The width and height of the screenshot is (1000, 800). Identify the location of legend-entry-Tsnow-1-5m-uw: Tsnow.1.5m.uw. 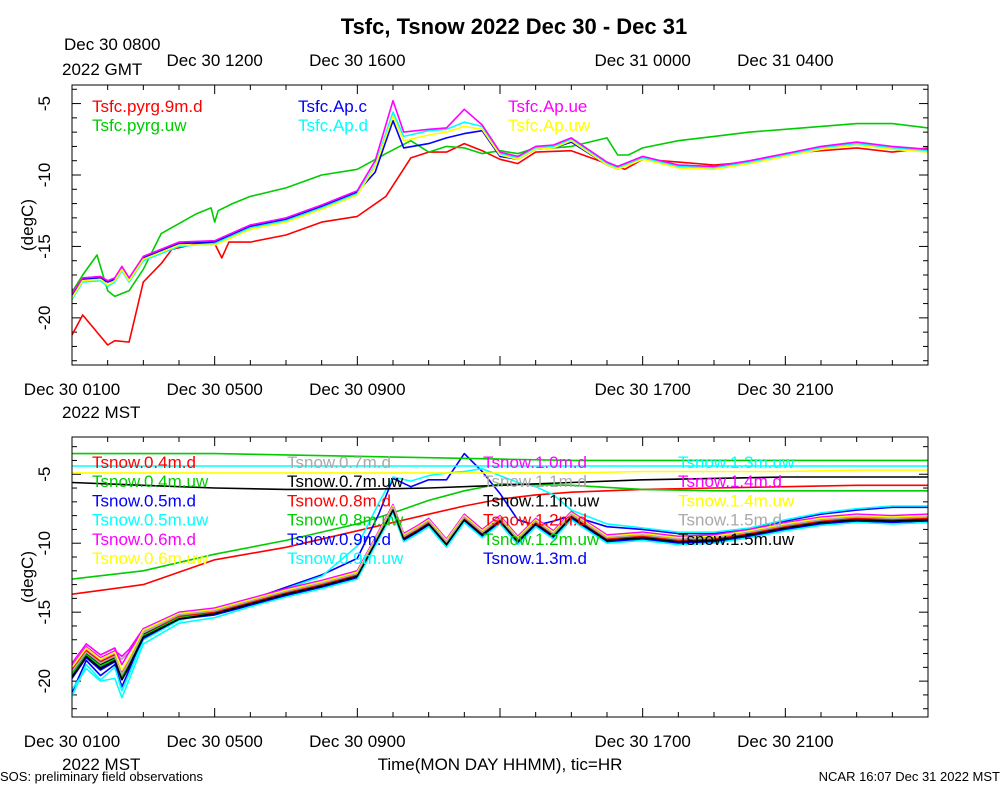
(736, 539).